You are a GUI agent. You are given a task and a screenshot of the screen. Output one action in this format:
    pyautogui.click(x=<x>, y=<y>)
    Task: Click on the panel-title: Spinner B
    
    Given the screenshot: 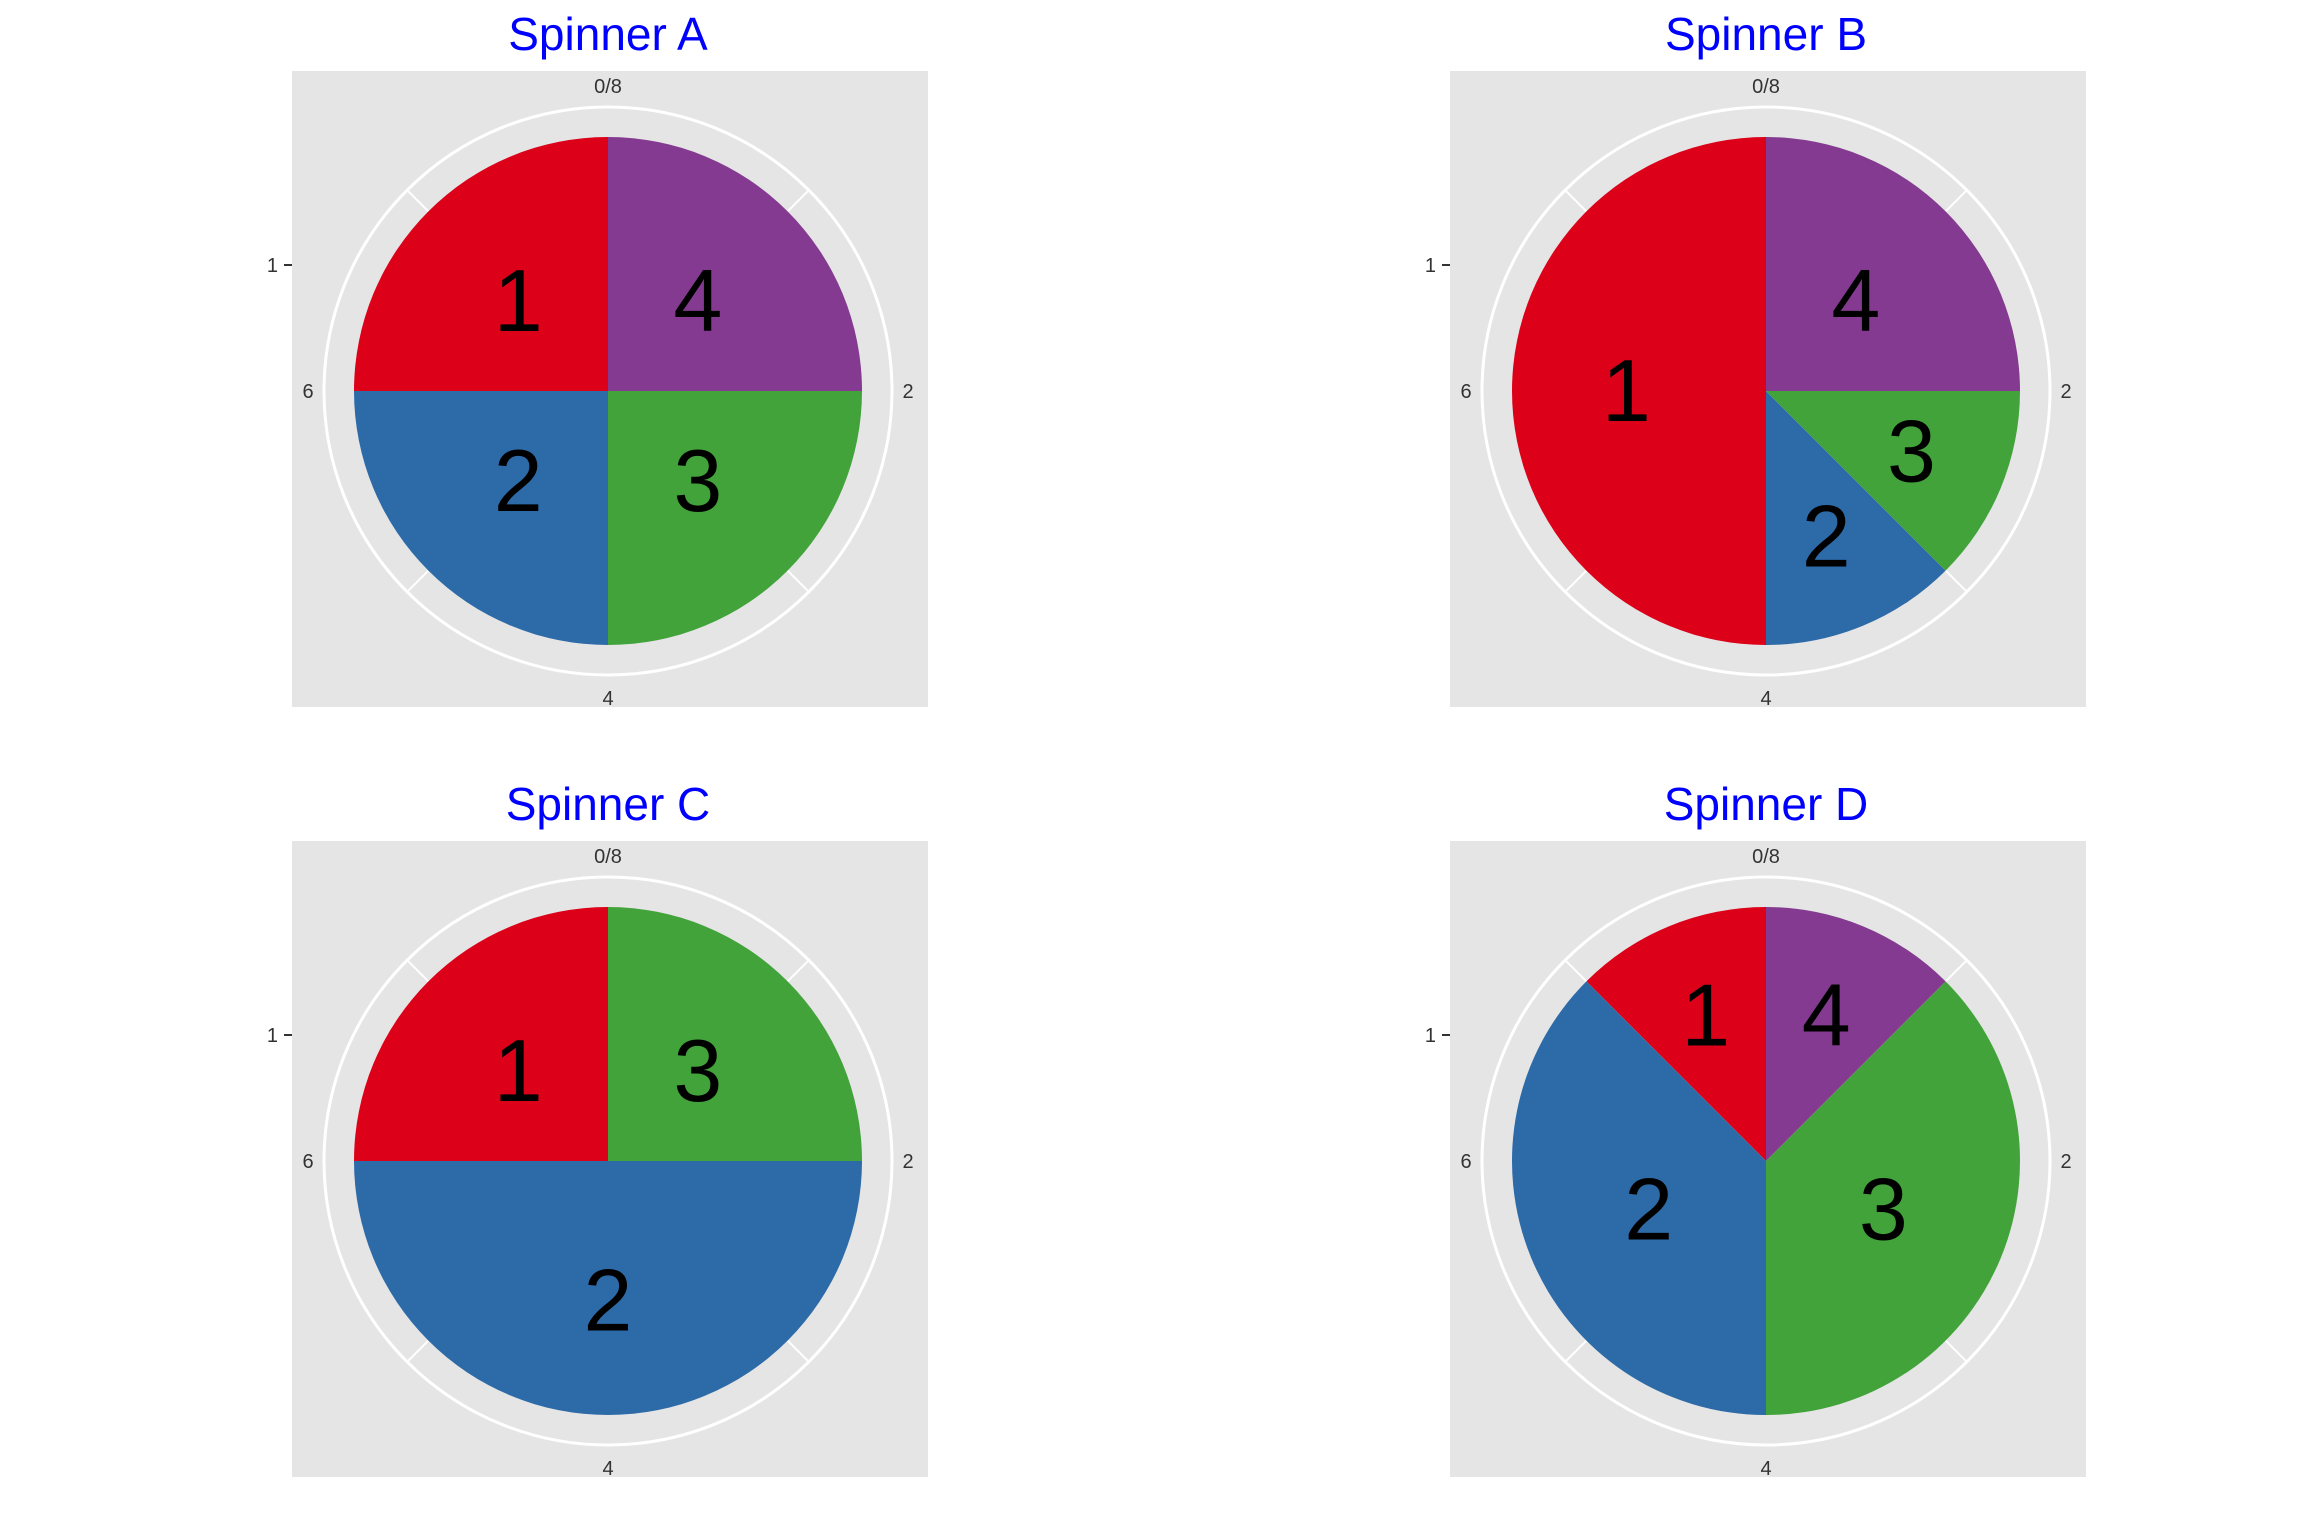 What is the action you would take?
    pyautogui.click(x=1766, y=34)
    